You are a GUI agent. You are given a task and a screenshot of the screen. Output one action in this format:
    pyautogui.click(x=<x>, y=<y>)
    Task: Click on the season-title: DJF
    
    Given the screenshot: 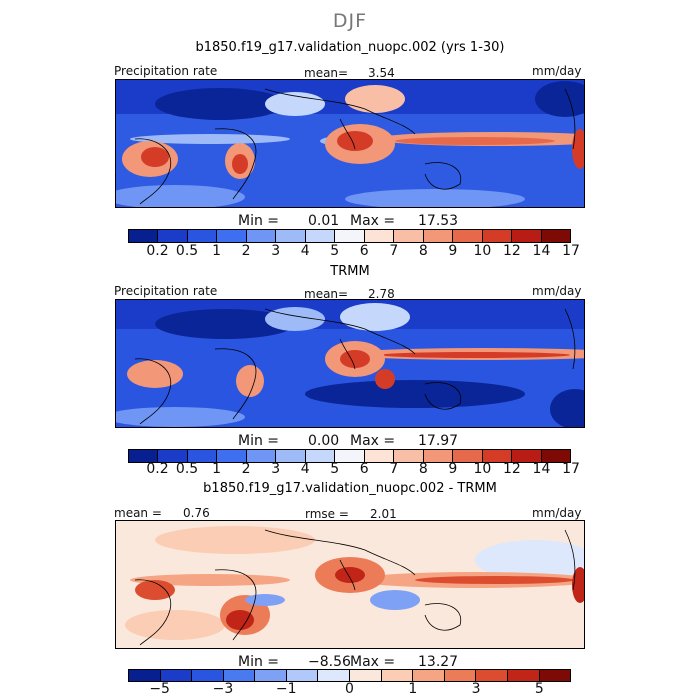 What is the action you would take?
    pyautogui.click(x=350, y=21)
    